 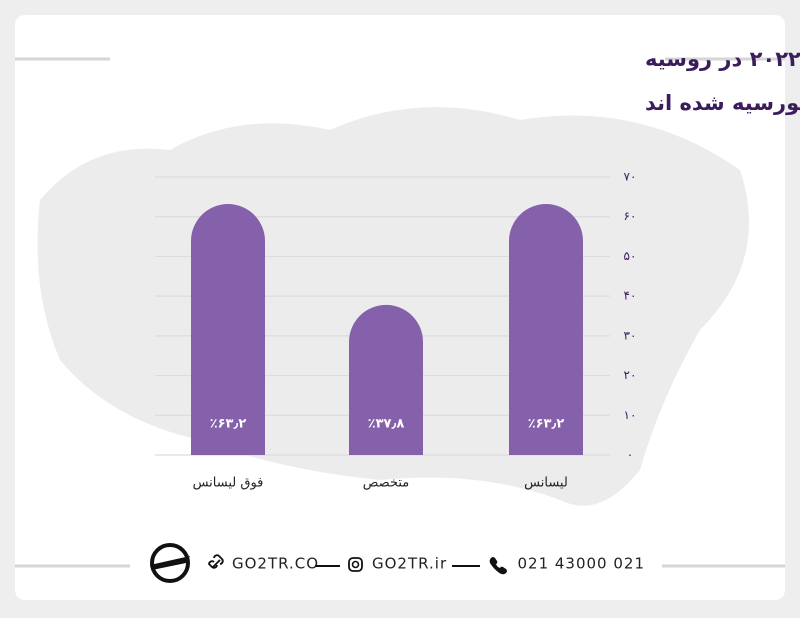 What do you see at coordinates (630, 296) in the screenshot?
I see `y-tick-label: ۴۰` at bounding box center [630, 296].